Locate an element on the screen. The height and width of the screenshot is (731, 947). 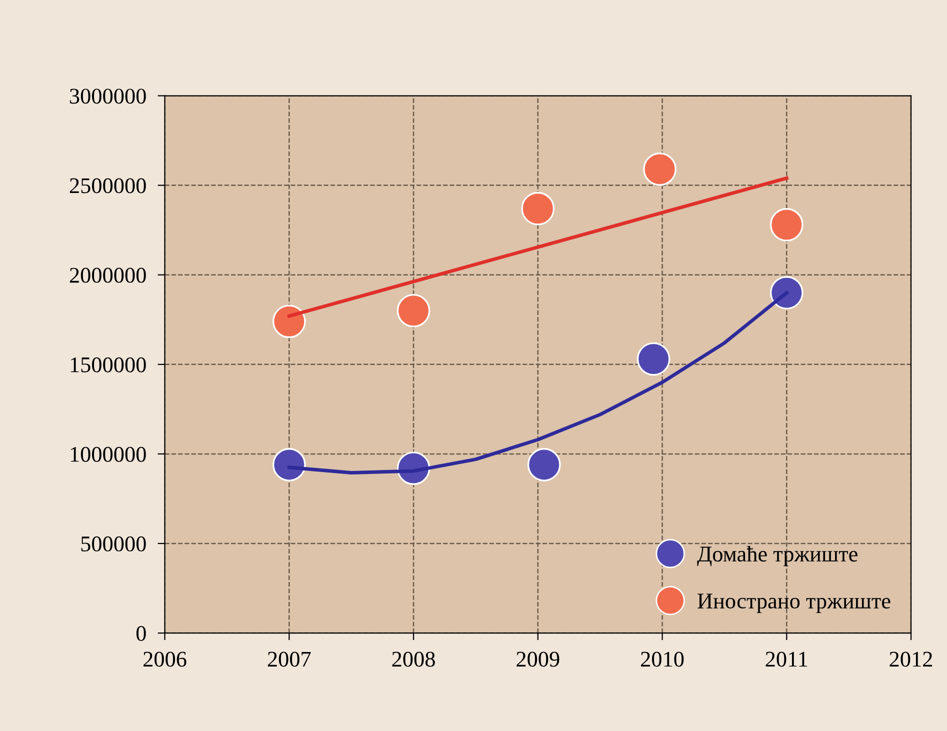
y-tick-label: 0 is located at coordinates (141, 633).